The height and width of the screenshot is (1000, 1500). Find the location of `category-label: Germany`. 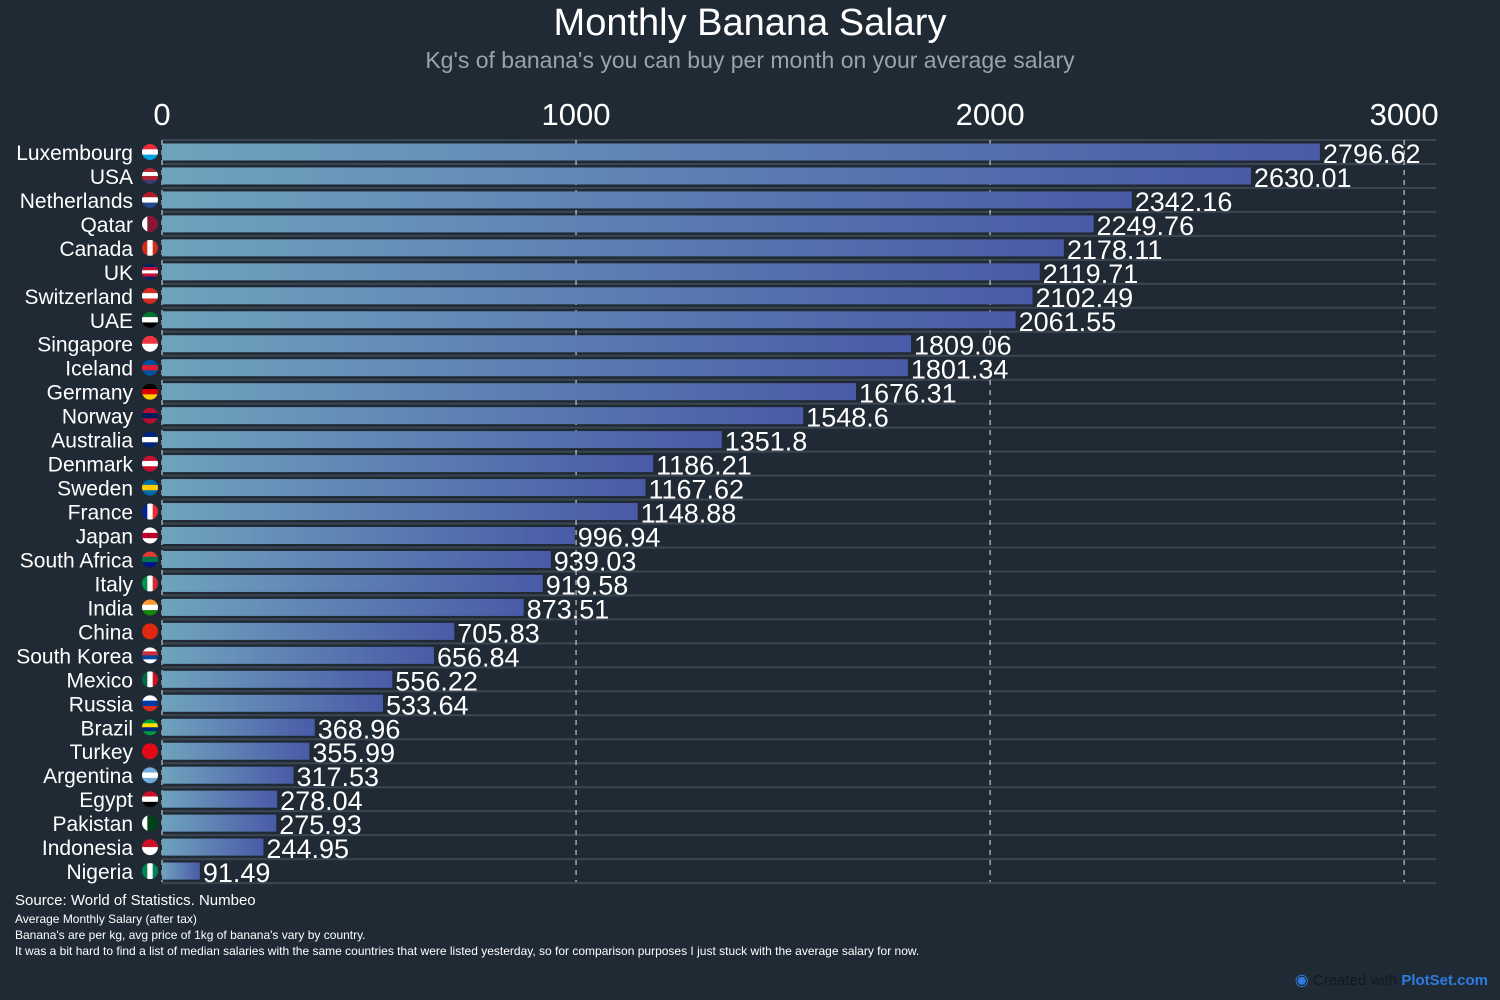

category-label: Germany is located at coordinates (90, 393).